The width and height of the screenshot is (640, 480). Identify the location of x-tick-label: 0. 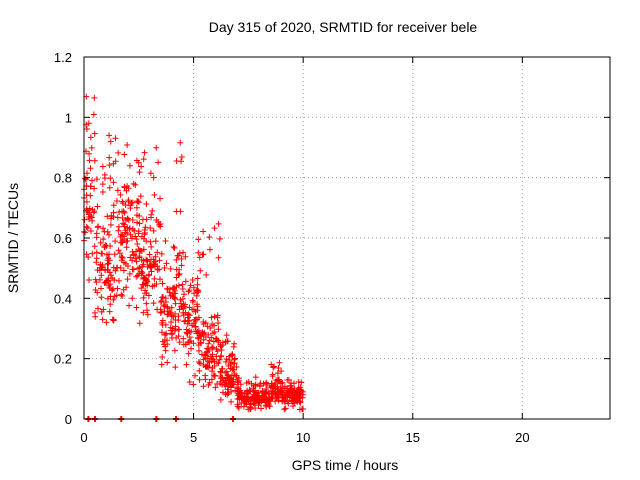
(83, 437).